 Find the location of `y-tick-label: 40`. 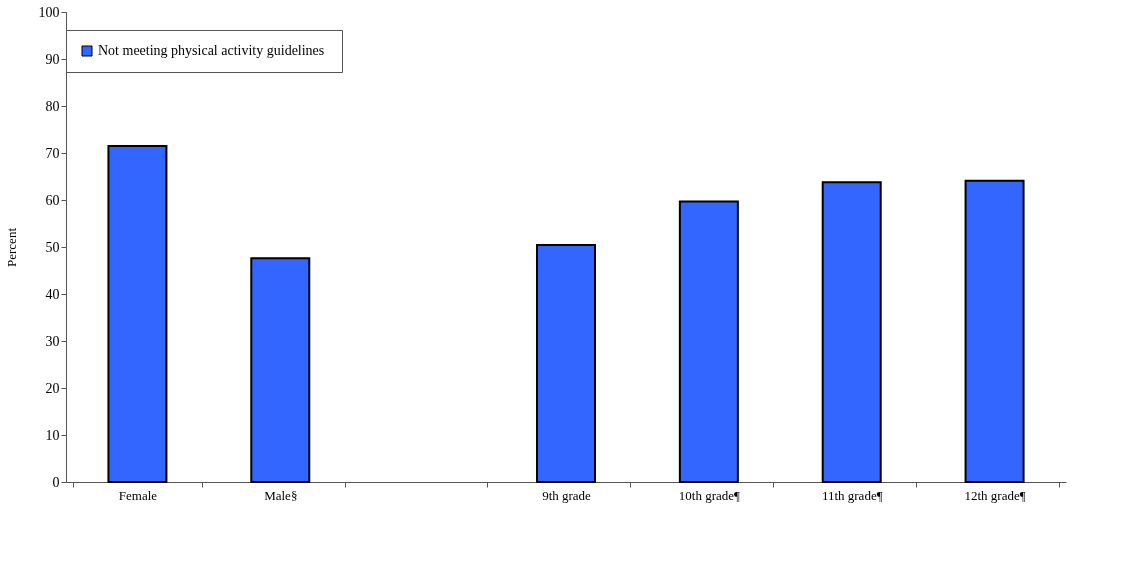

y-tick-label: 40 is located at coordinates (52, 294).